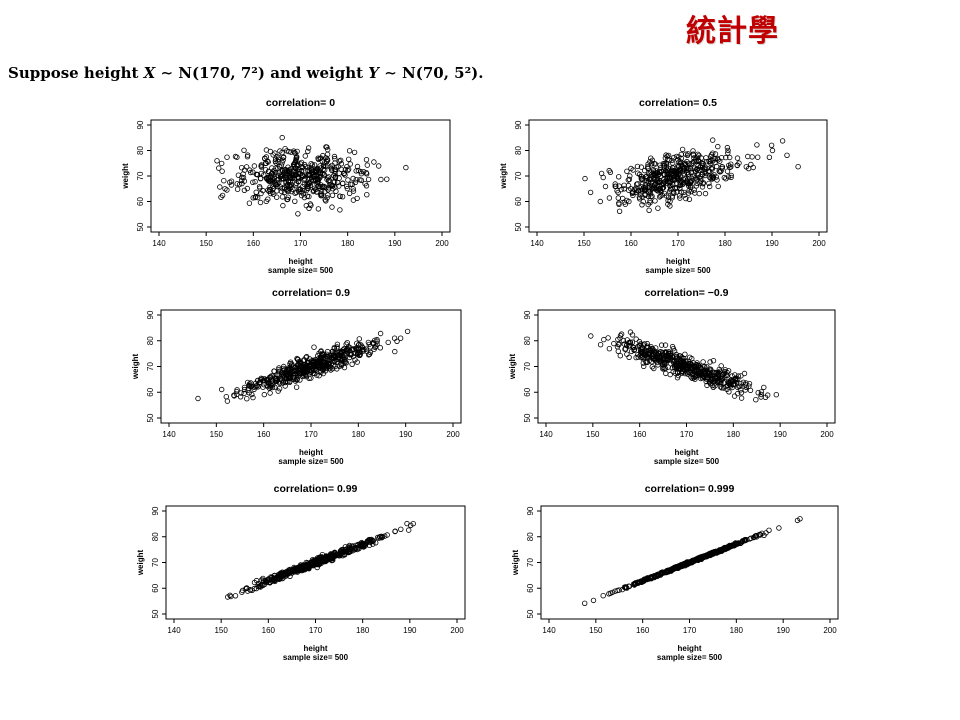 The height and width of the screenshot is (720, 960). What do you see at coordinates (174, 630) in the screenshot?
I see `x-tick-label: 140` at bounding box center [174, 630].